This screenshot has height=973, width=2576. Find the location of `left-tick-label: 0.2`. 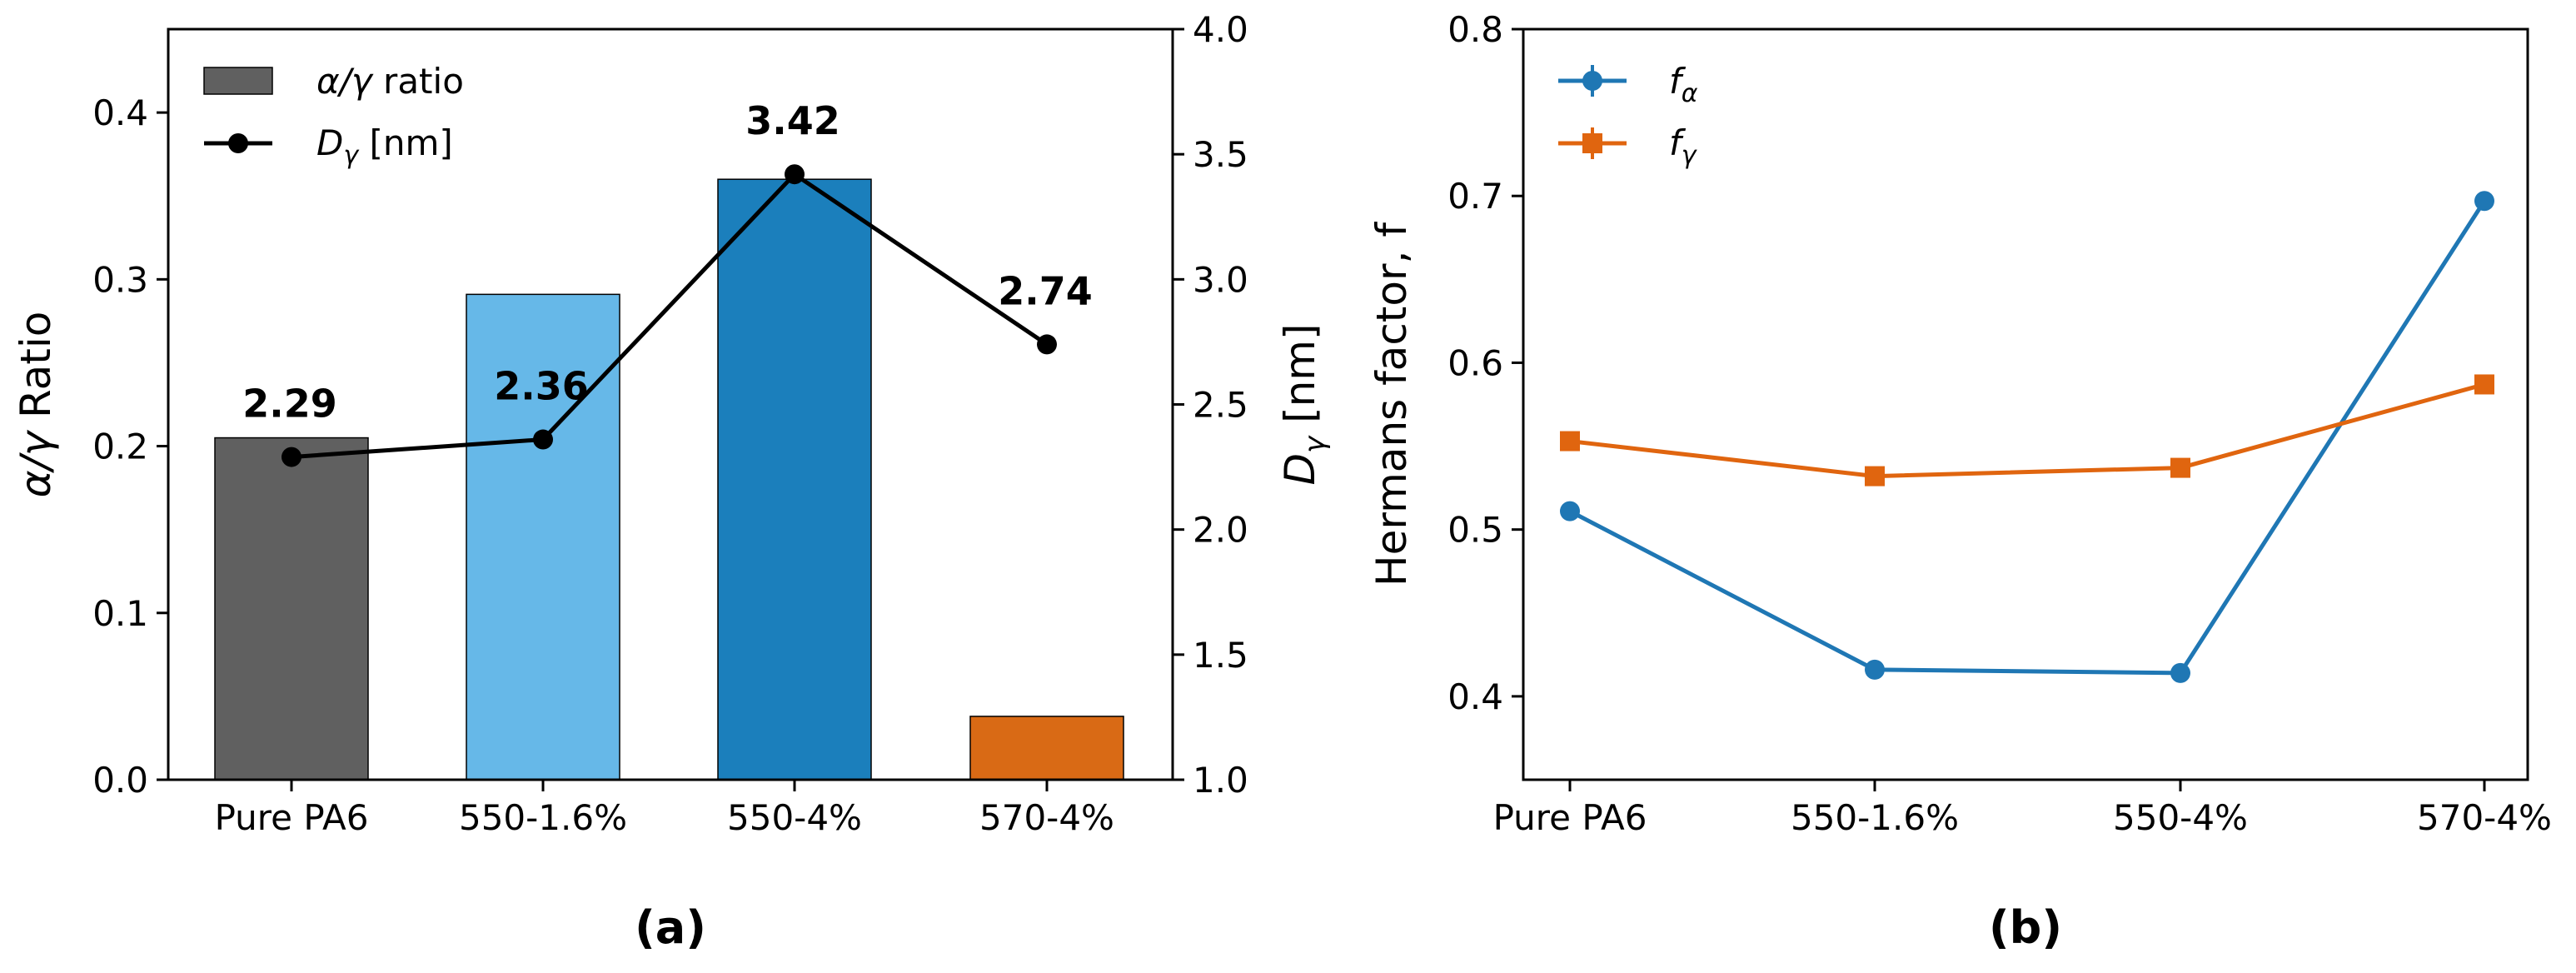

left-tick-label: 0.2 is located at coordinates (120, 447).